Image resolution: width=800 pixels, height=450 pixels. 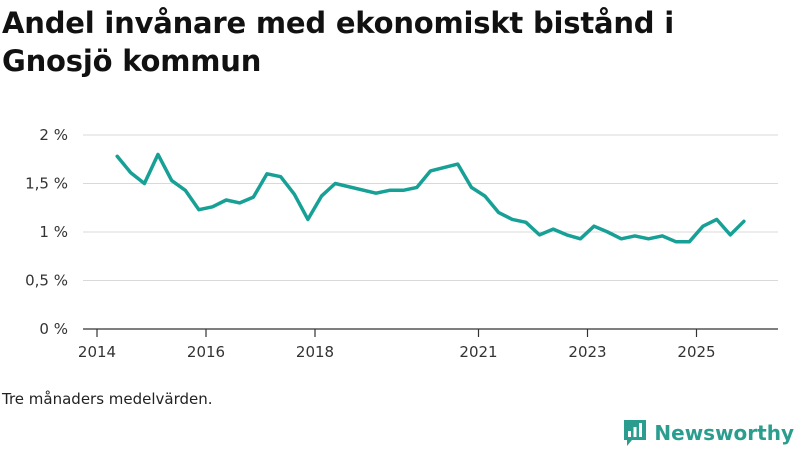 What do you see at coordinates (478, 352) in the screenshot?
I see `x-tick-label: 2021` at bounding box center [478, 352].